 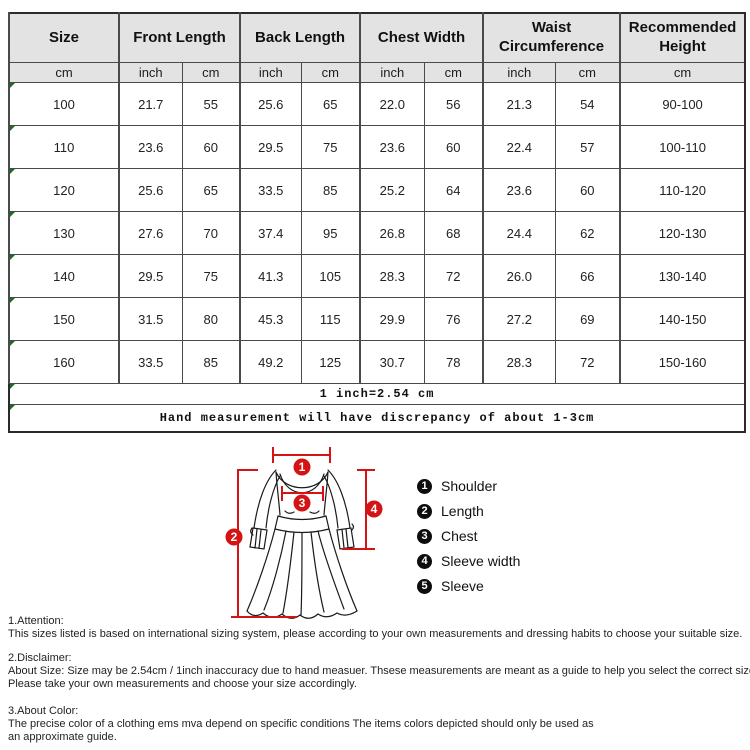 What do you see at coordinates (392, 190) in the screenshot?
I see `value-cell: 25.2` at bounding box center [392, 190].